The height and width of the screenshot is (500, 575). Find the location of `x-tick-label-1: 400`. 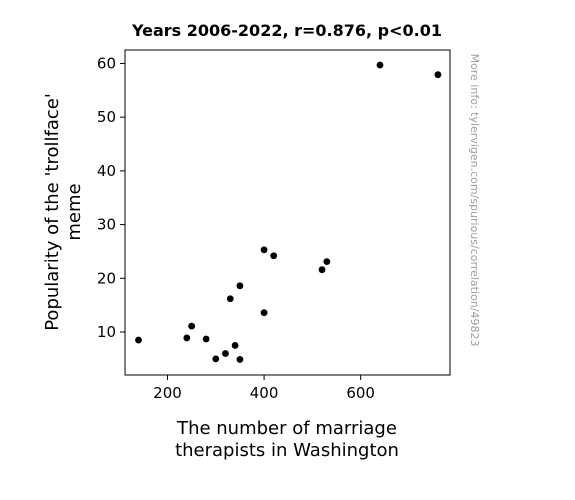

x-tick-label-1: 400 is located at coordinates (264, 393).